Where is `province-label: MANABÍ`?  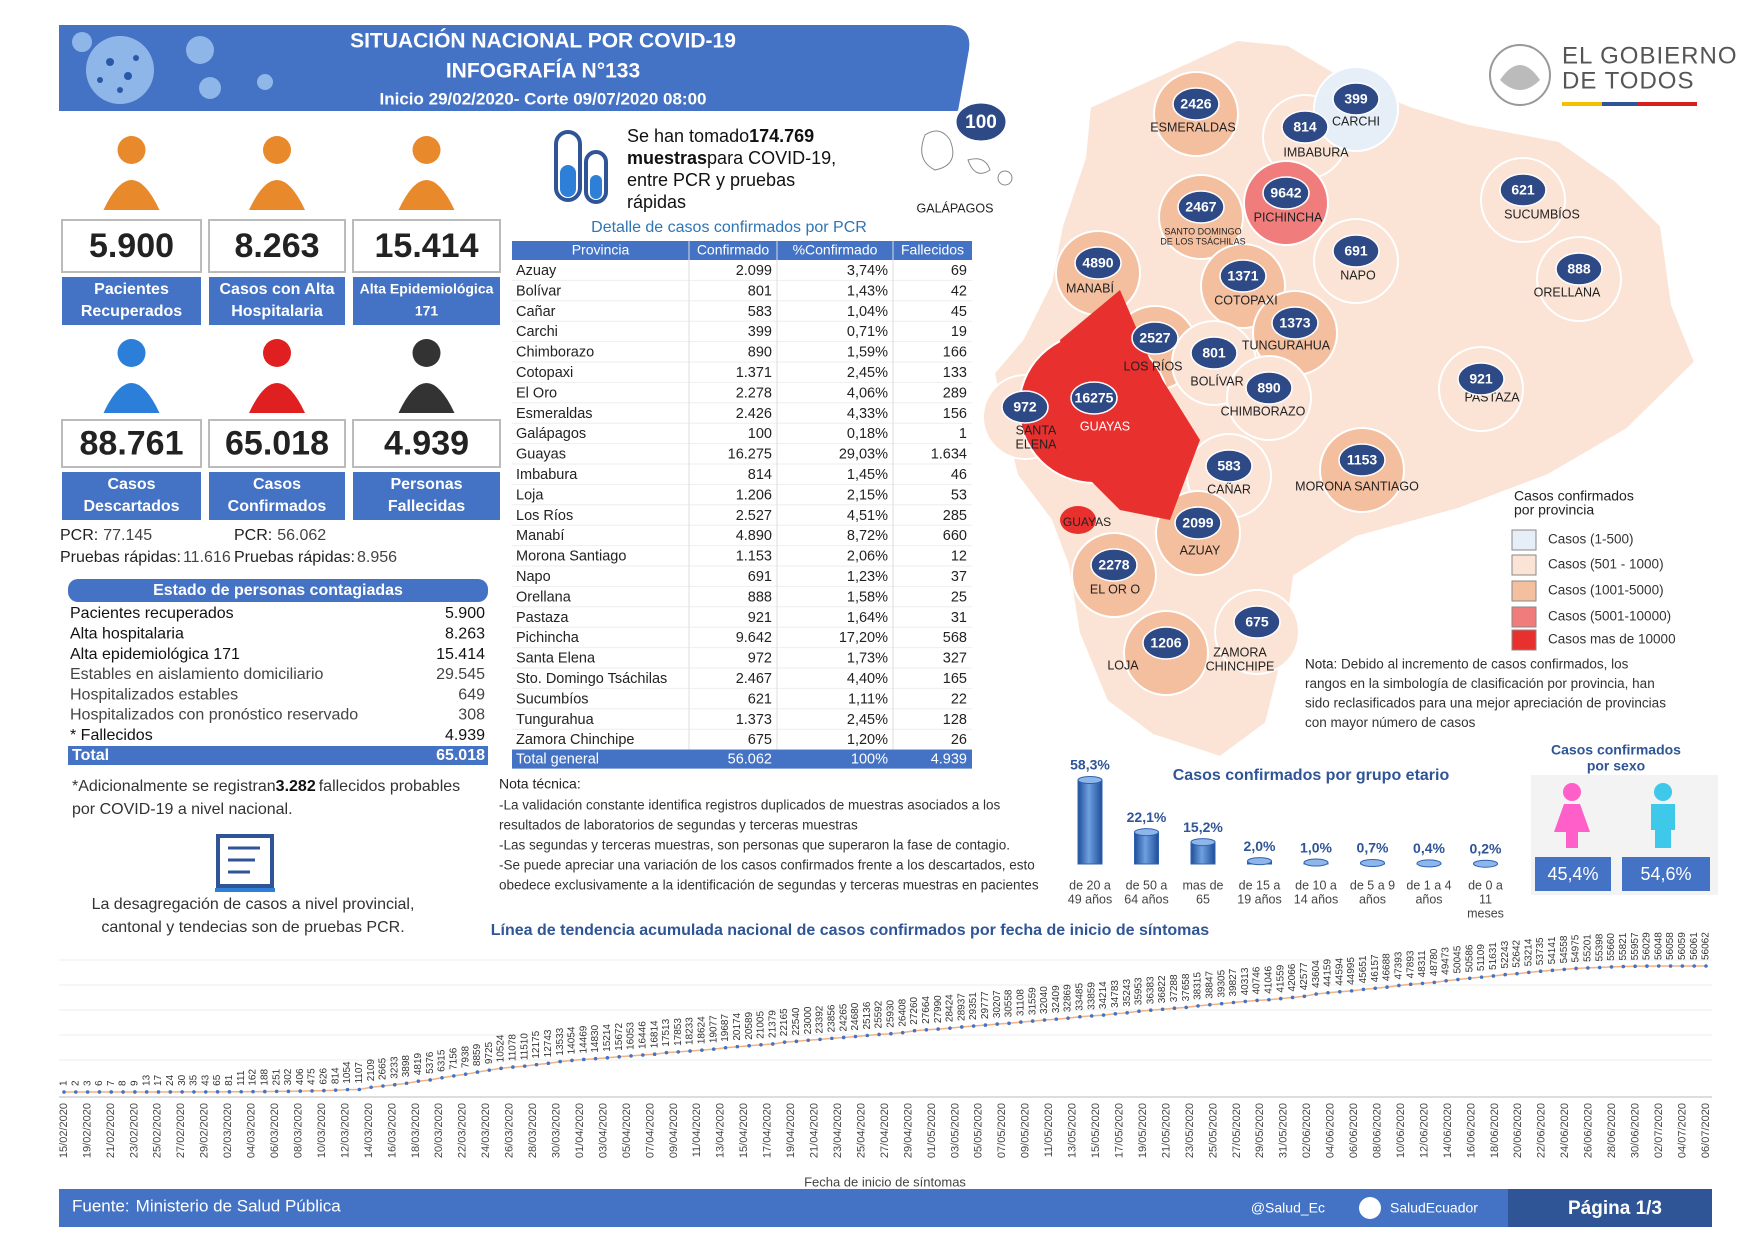
province-label: MANABÍ is located at coordinates (1090, 287).